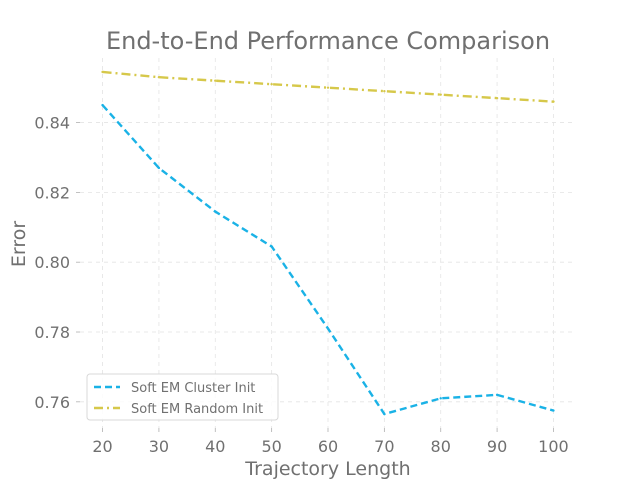  Describe the element at coordinates (19, 244) in the screenshot. I see `y-axis-label: Error` at that location.